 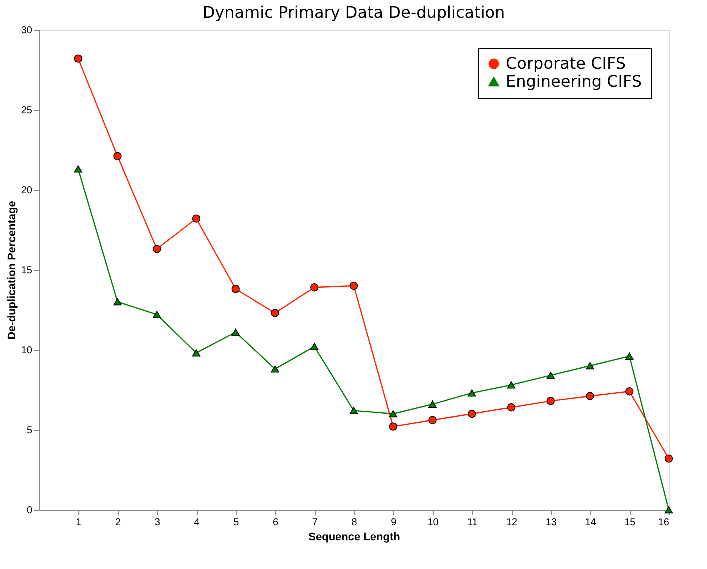 I want to click on y-tick-label: 25, so click(x=27, y=111).